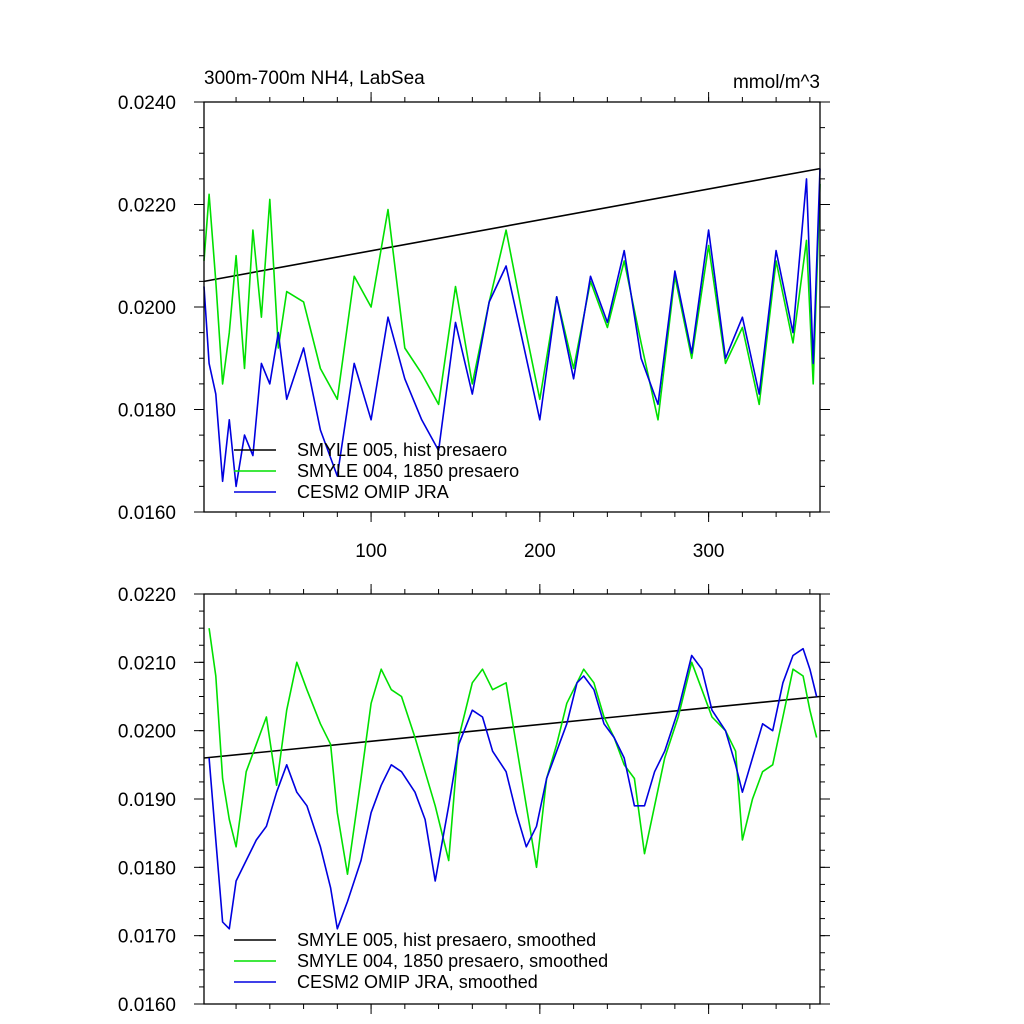 The width and height of the screenshot is (1024, 1024). I want to click on legend-label: SMYLE 004, 1850 presaero, so click(408, 471).